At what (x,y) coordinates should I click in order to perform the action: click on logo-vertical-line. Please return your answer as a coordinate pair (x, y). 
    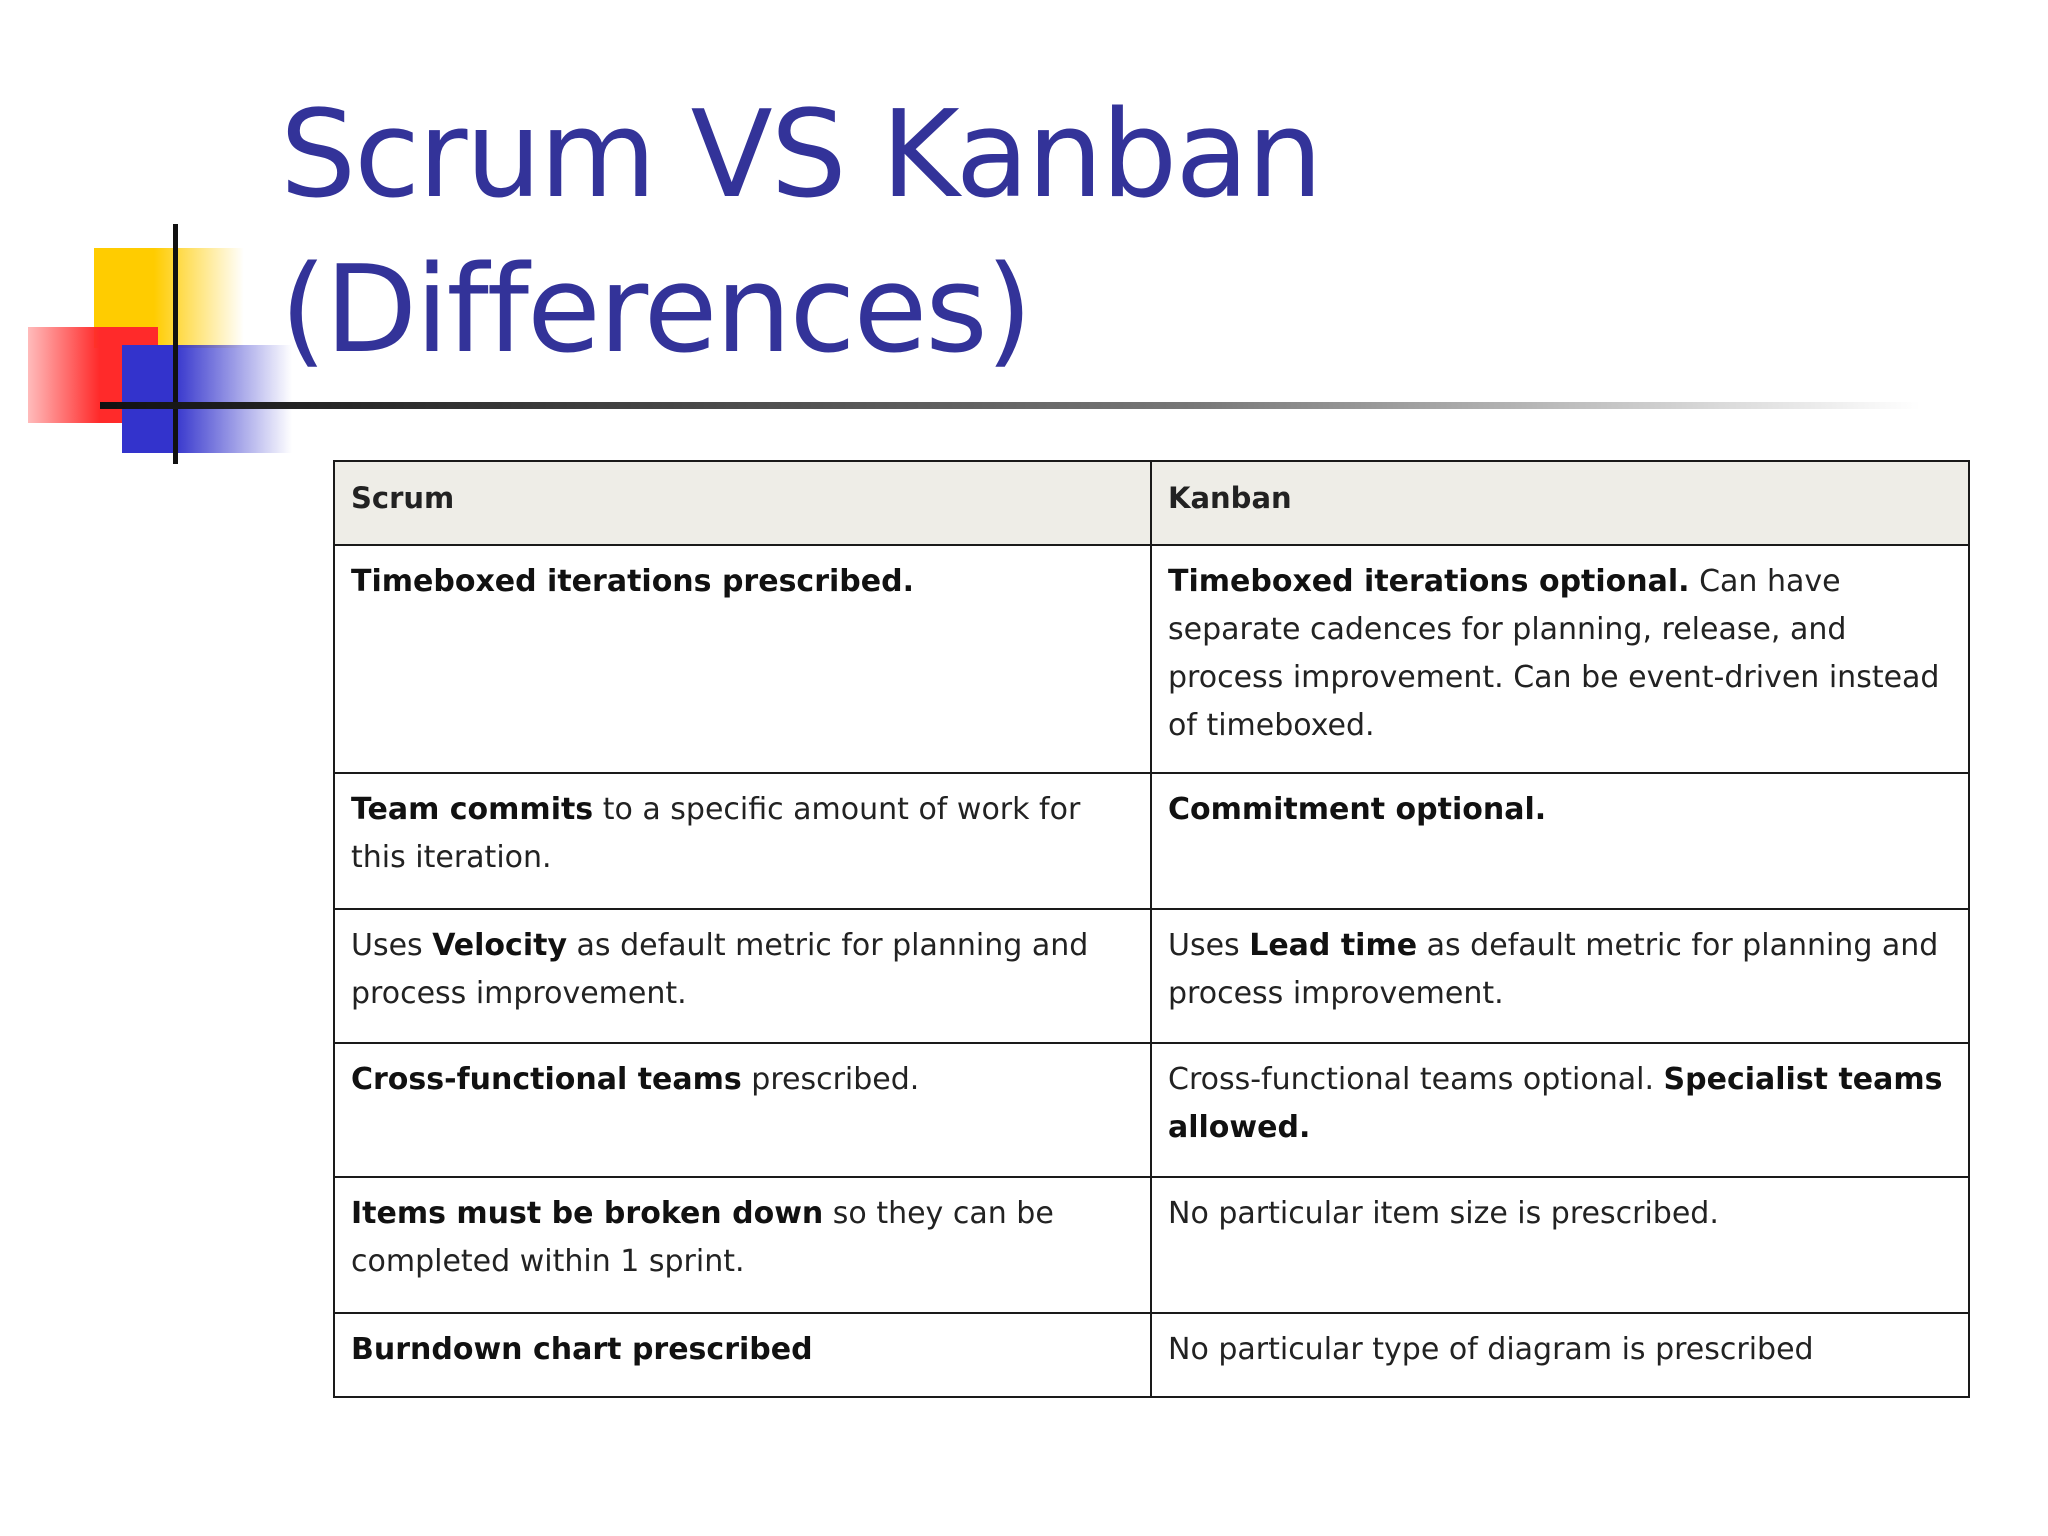
    Looking at the image, I should click on (175, 344).